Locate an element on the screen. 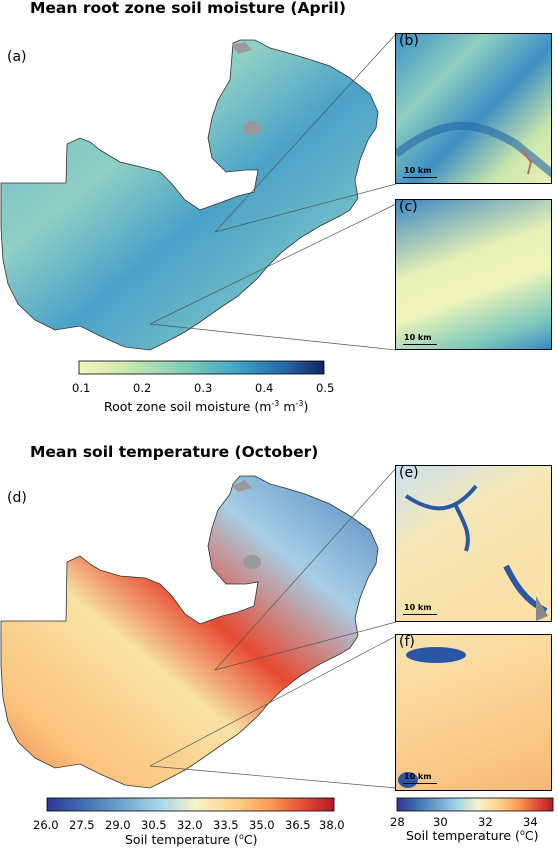  lake-tanganyika is located at coordinates (242, 48).